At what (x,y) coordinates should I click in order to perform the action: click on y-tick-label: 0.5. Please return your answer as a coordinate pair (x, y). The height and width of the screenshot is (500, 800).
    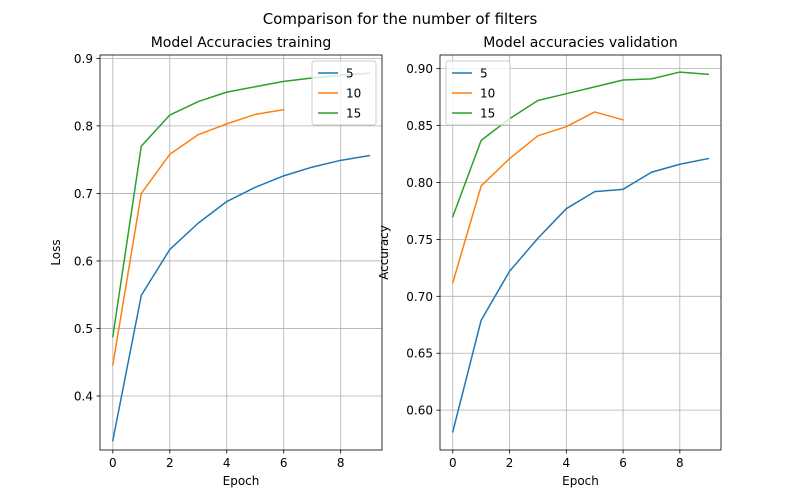
    Looking at the image, I should click on (83, 329).